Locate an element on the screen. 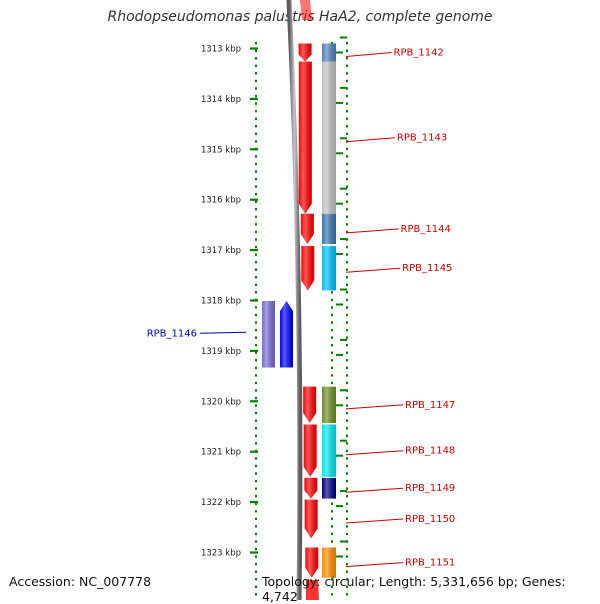  gene-label: RPB_1144 is located at coordinates (426, 229).